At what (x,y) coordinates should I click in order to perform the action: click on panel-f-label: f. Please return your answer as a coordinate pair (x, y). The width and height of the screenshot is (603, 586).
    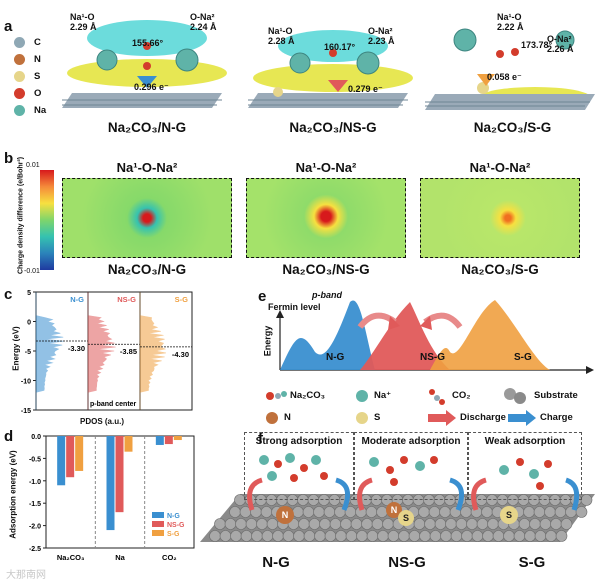
    Looking at the image, I should click on (260, 438).